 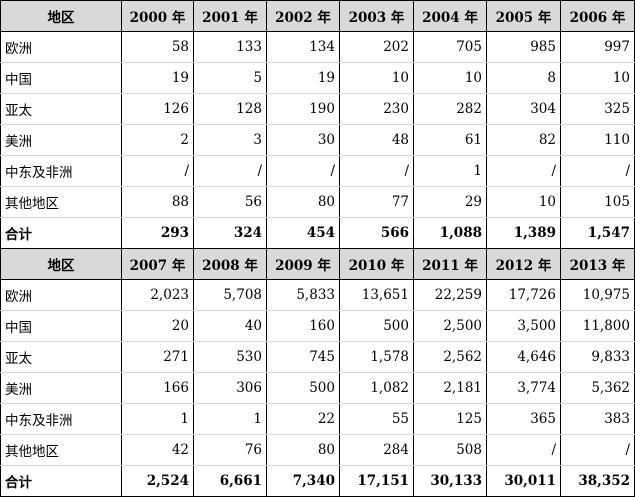 What do you see at coordinates (230, 264) in the screenshot?
I see `header-cell-year: 2008 年` at bounding box center [230, 264].